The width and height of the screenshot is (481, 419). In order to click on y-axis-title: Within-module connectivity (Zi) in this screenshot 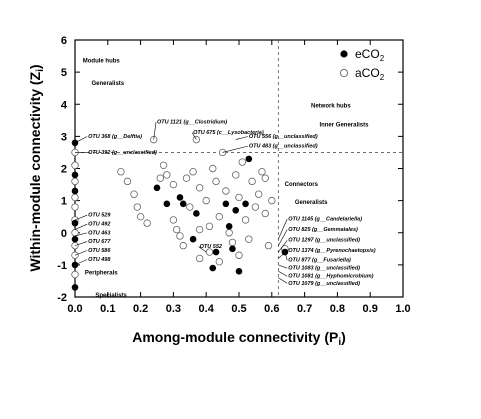, I will do `click(36, 167)`.